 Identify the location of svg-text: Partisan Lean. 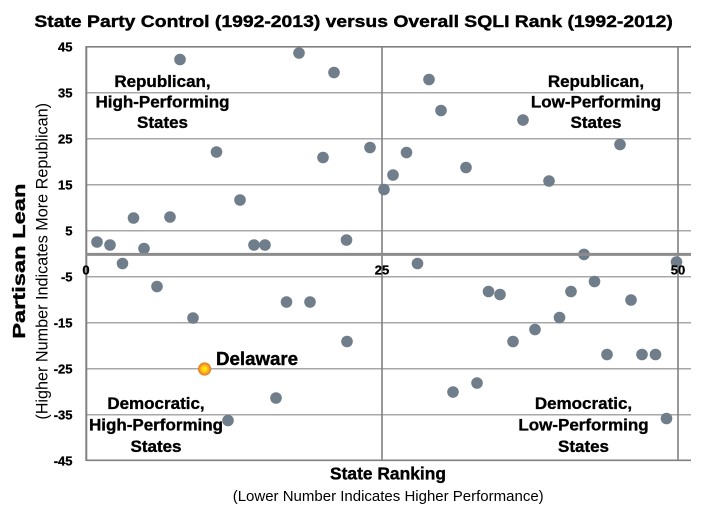
(20, 261).